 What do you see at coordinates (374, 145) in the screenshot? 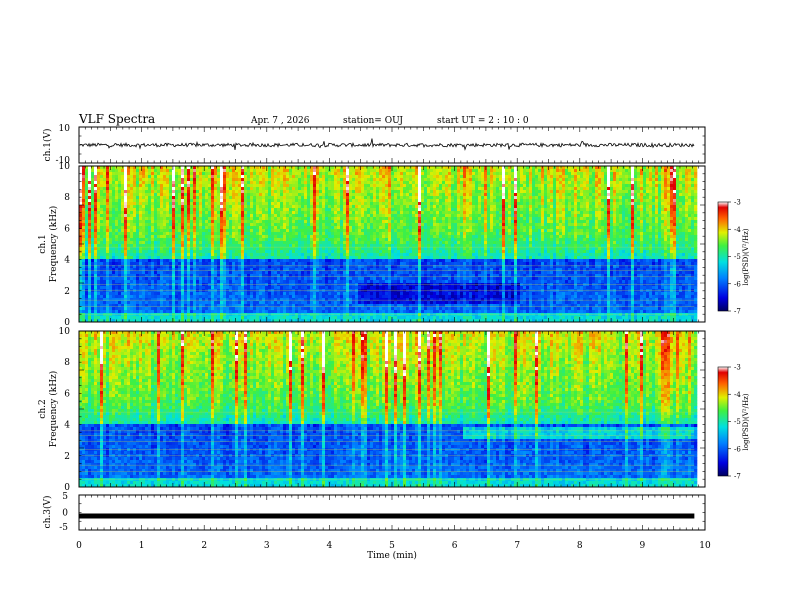
I see `ch1-panel: 10 -10 ch.1(V)` at bounding box center [374, 145].